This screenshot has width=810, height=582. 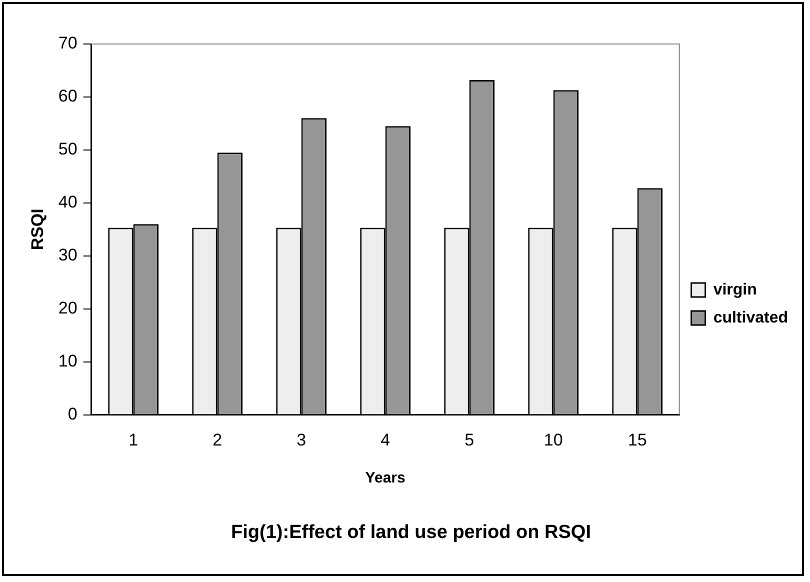 I want to click on y-tick-label: 20, so click(x=68, y=308).